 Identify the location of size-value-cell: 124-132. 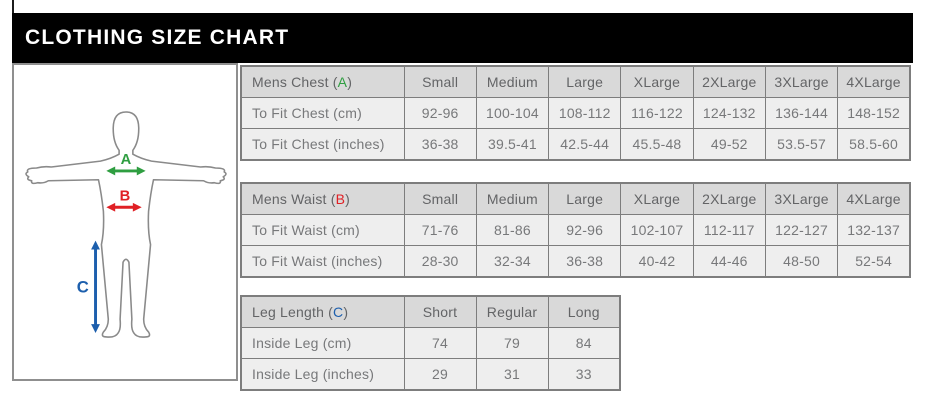
(729, 113).